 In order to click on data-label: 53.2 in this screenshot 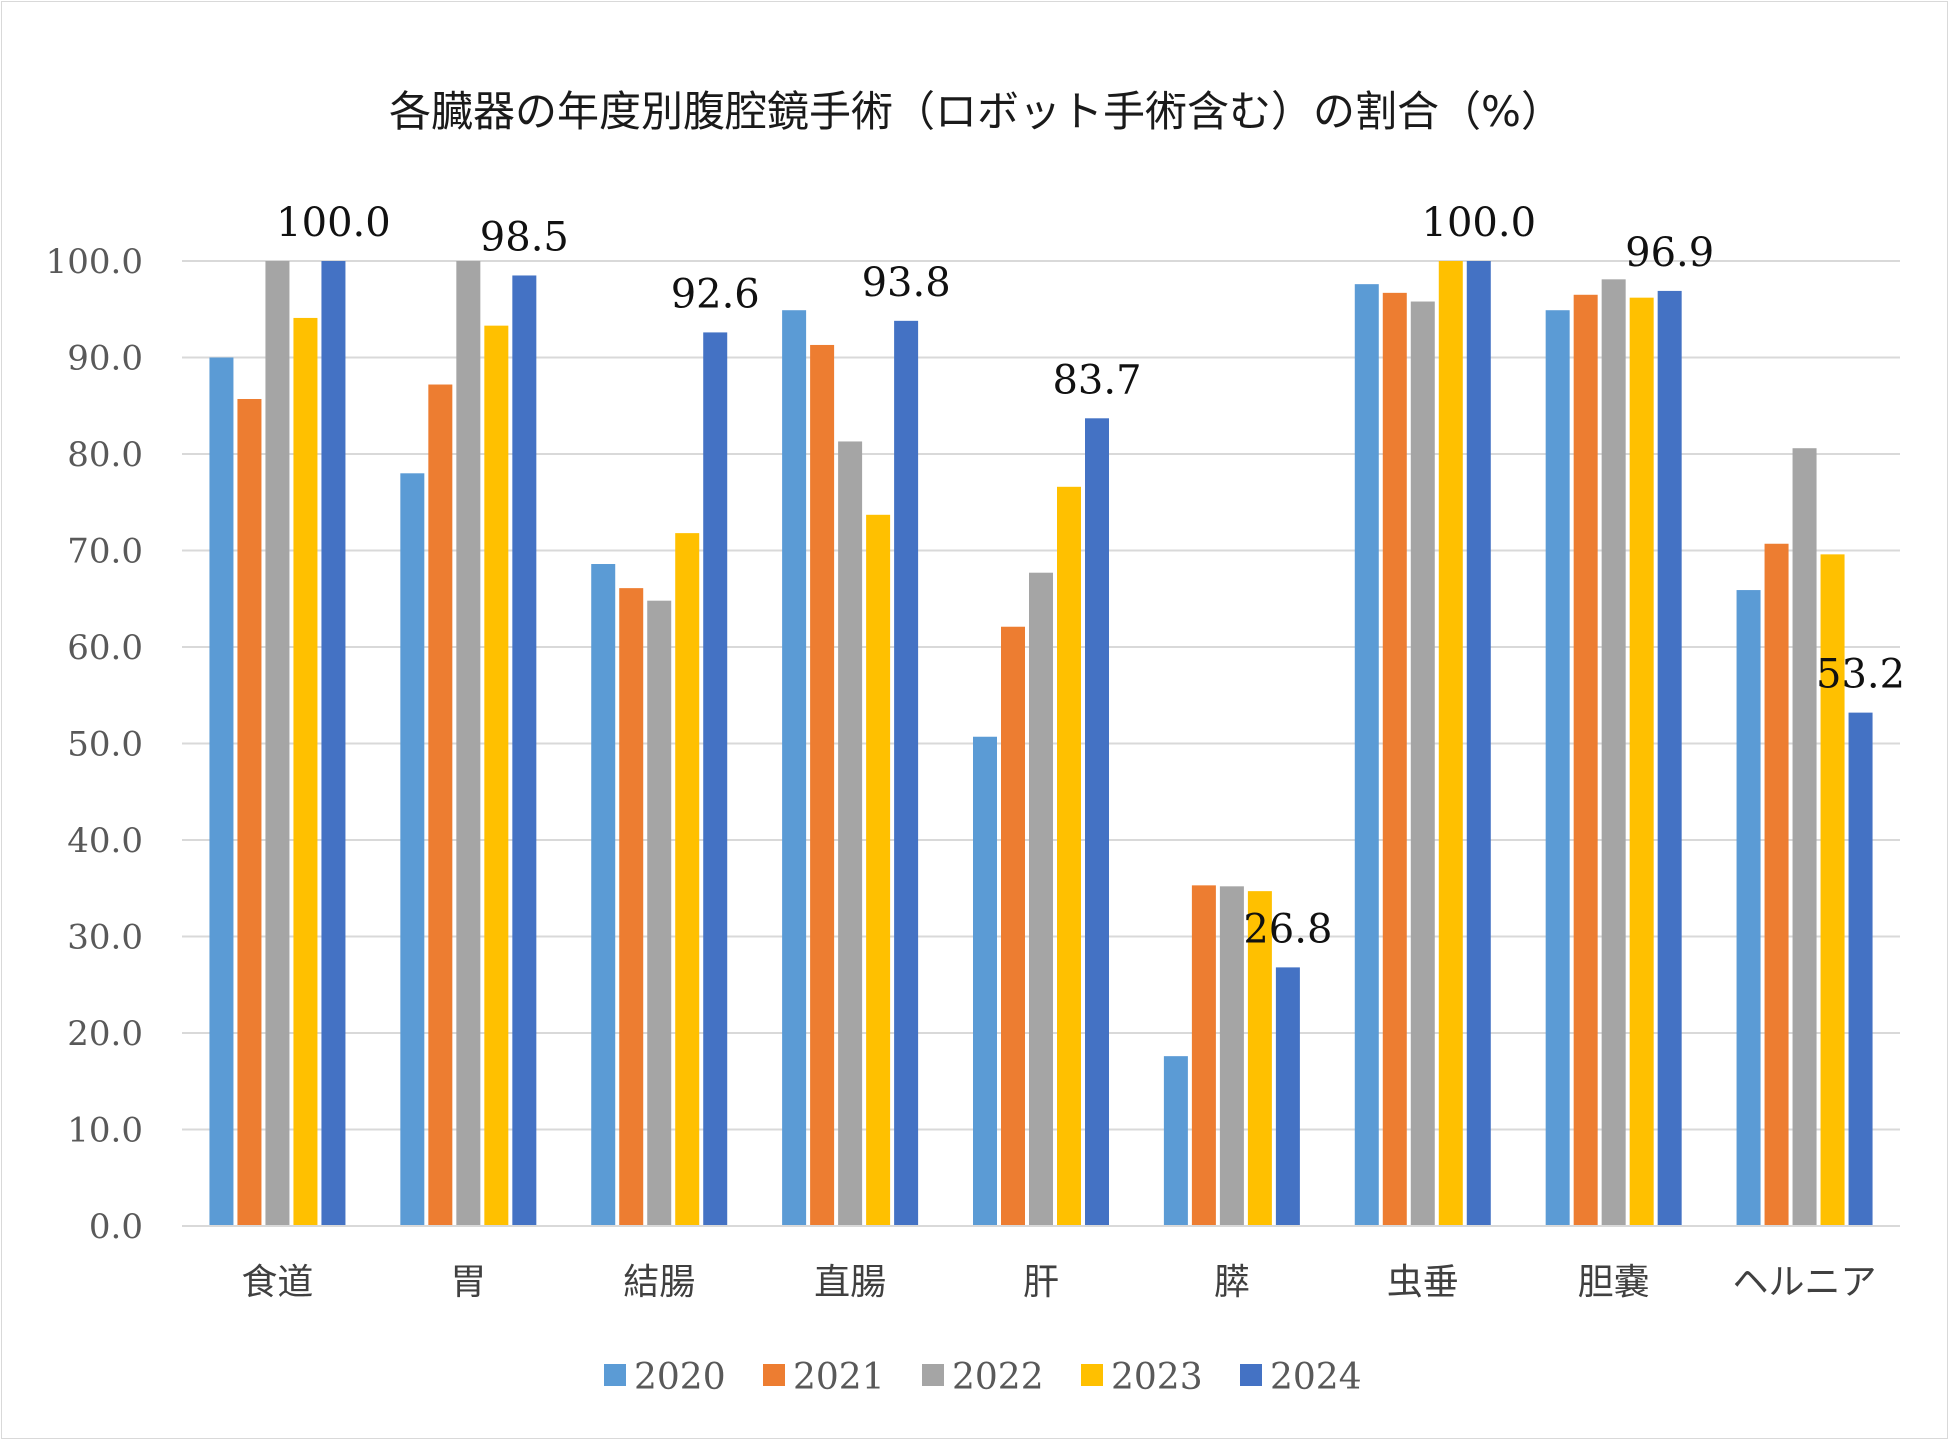, I will do `click(1860, 675)`.